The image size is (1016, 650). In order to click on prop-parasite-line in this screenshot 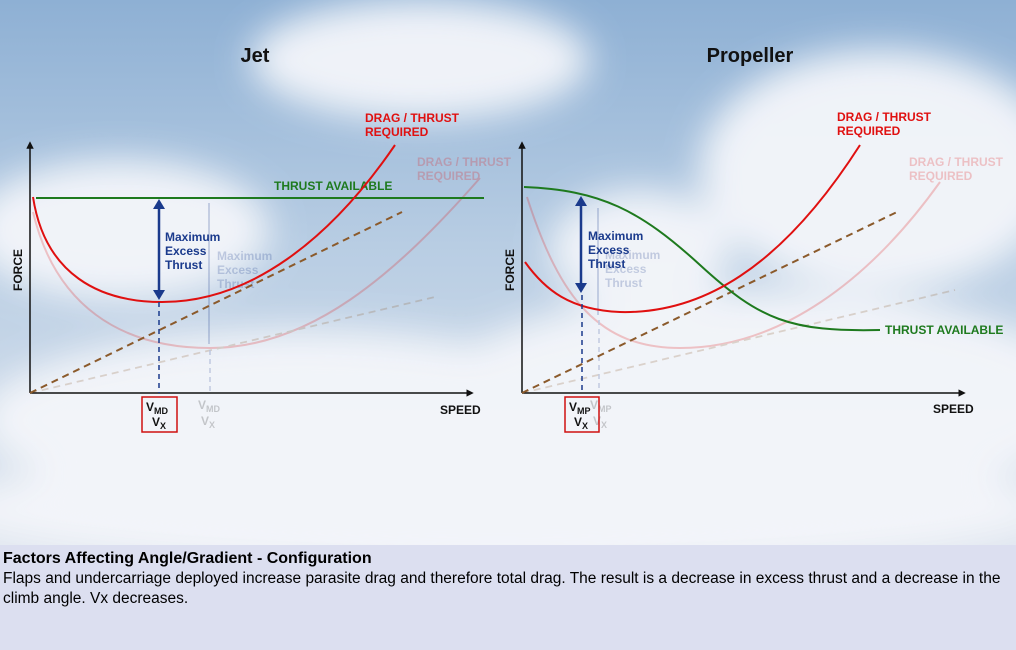, I will do `click(709, 302)`.